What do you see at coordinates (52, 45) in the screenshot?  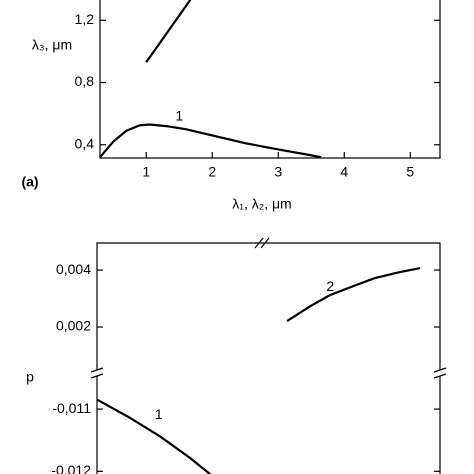 I see `y-axis-label: λ₃, μm` at bounding box center [52, 45].